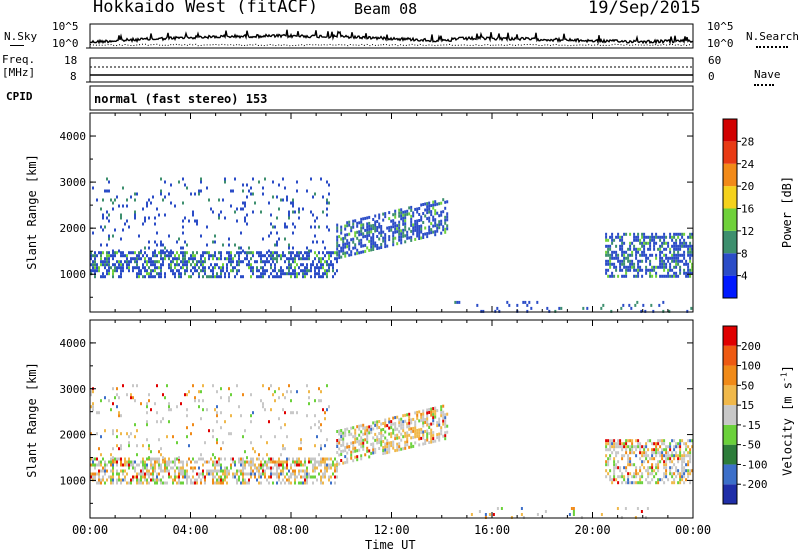 The height and width of the screenshot is (554, 800). I want to click on x-tick-label: 00:00, so click(90, 530).